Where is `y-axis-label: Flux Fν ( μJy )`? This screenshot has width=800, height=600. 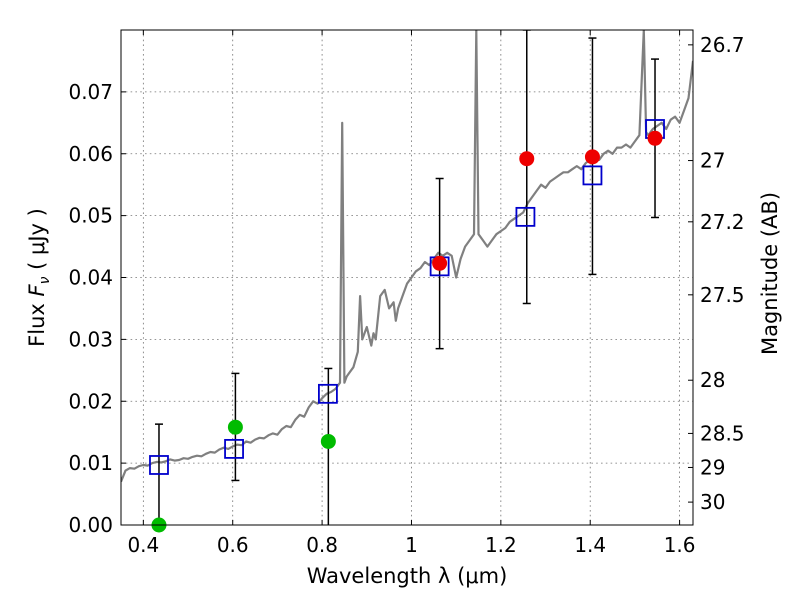
y-axis-label: Flux Fν ( μJy ) is located at coordinates (39, 277).